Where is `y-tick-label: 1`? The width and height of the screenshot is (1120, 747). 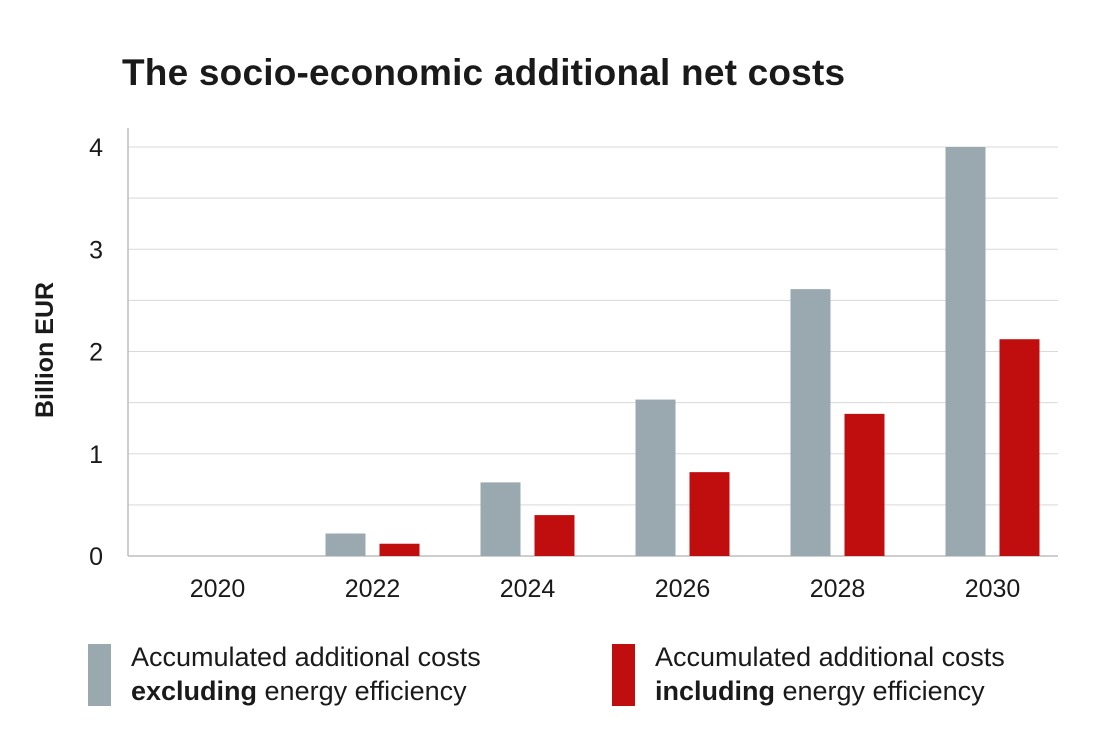 y-tick-label: 1 is located at coordinates (96, 455).